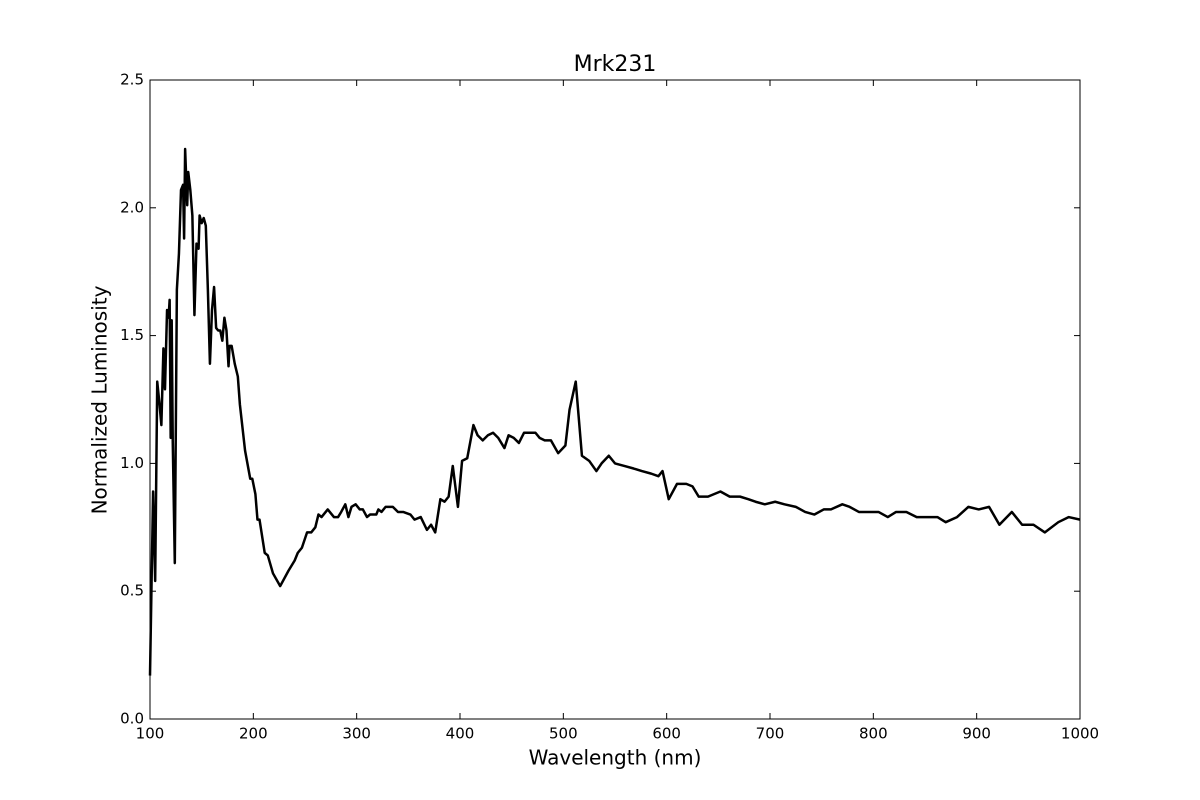 This screenshot has width=1200, height=800. What do you see at coordinates (150, 734) in the screenshot?
I see `x-tick-label: 100` at bounding box center [150, 734].